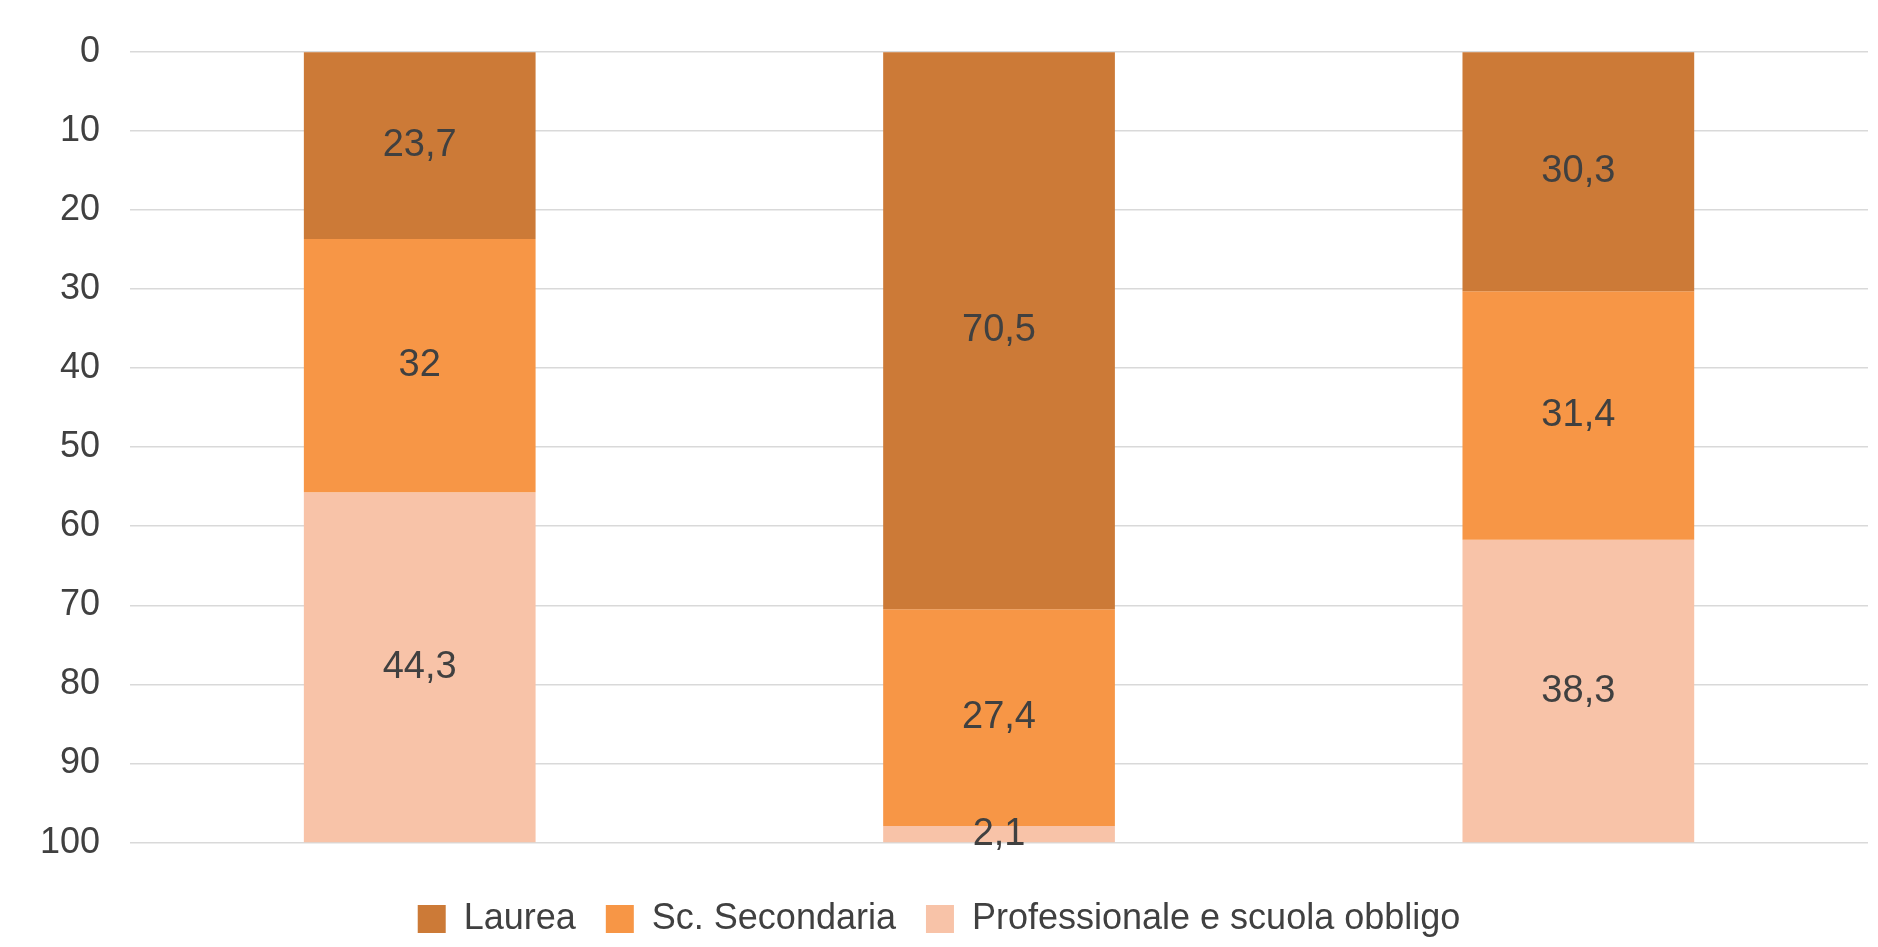  What do you see at coordinates (80, 603) in the screenshot?
I see `y-tick-label: 70` at bounding box center [80, 603].